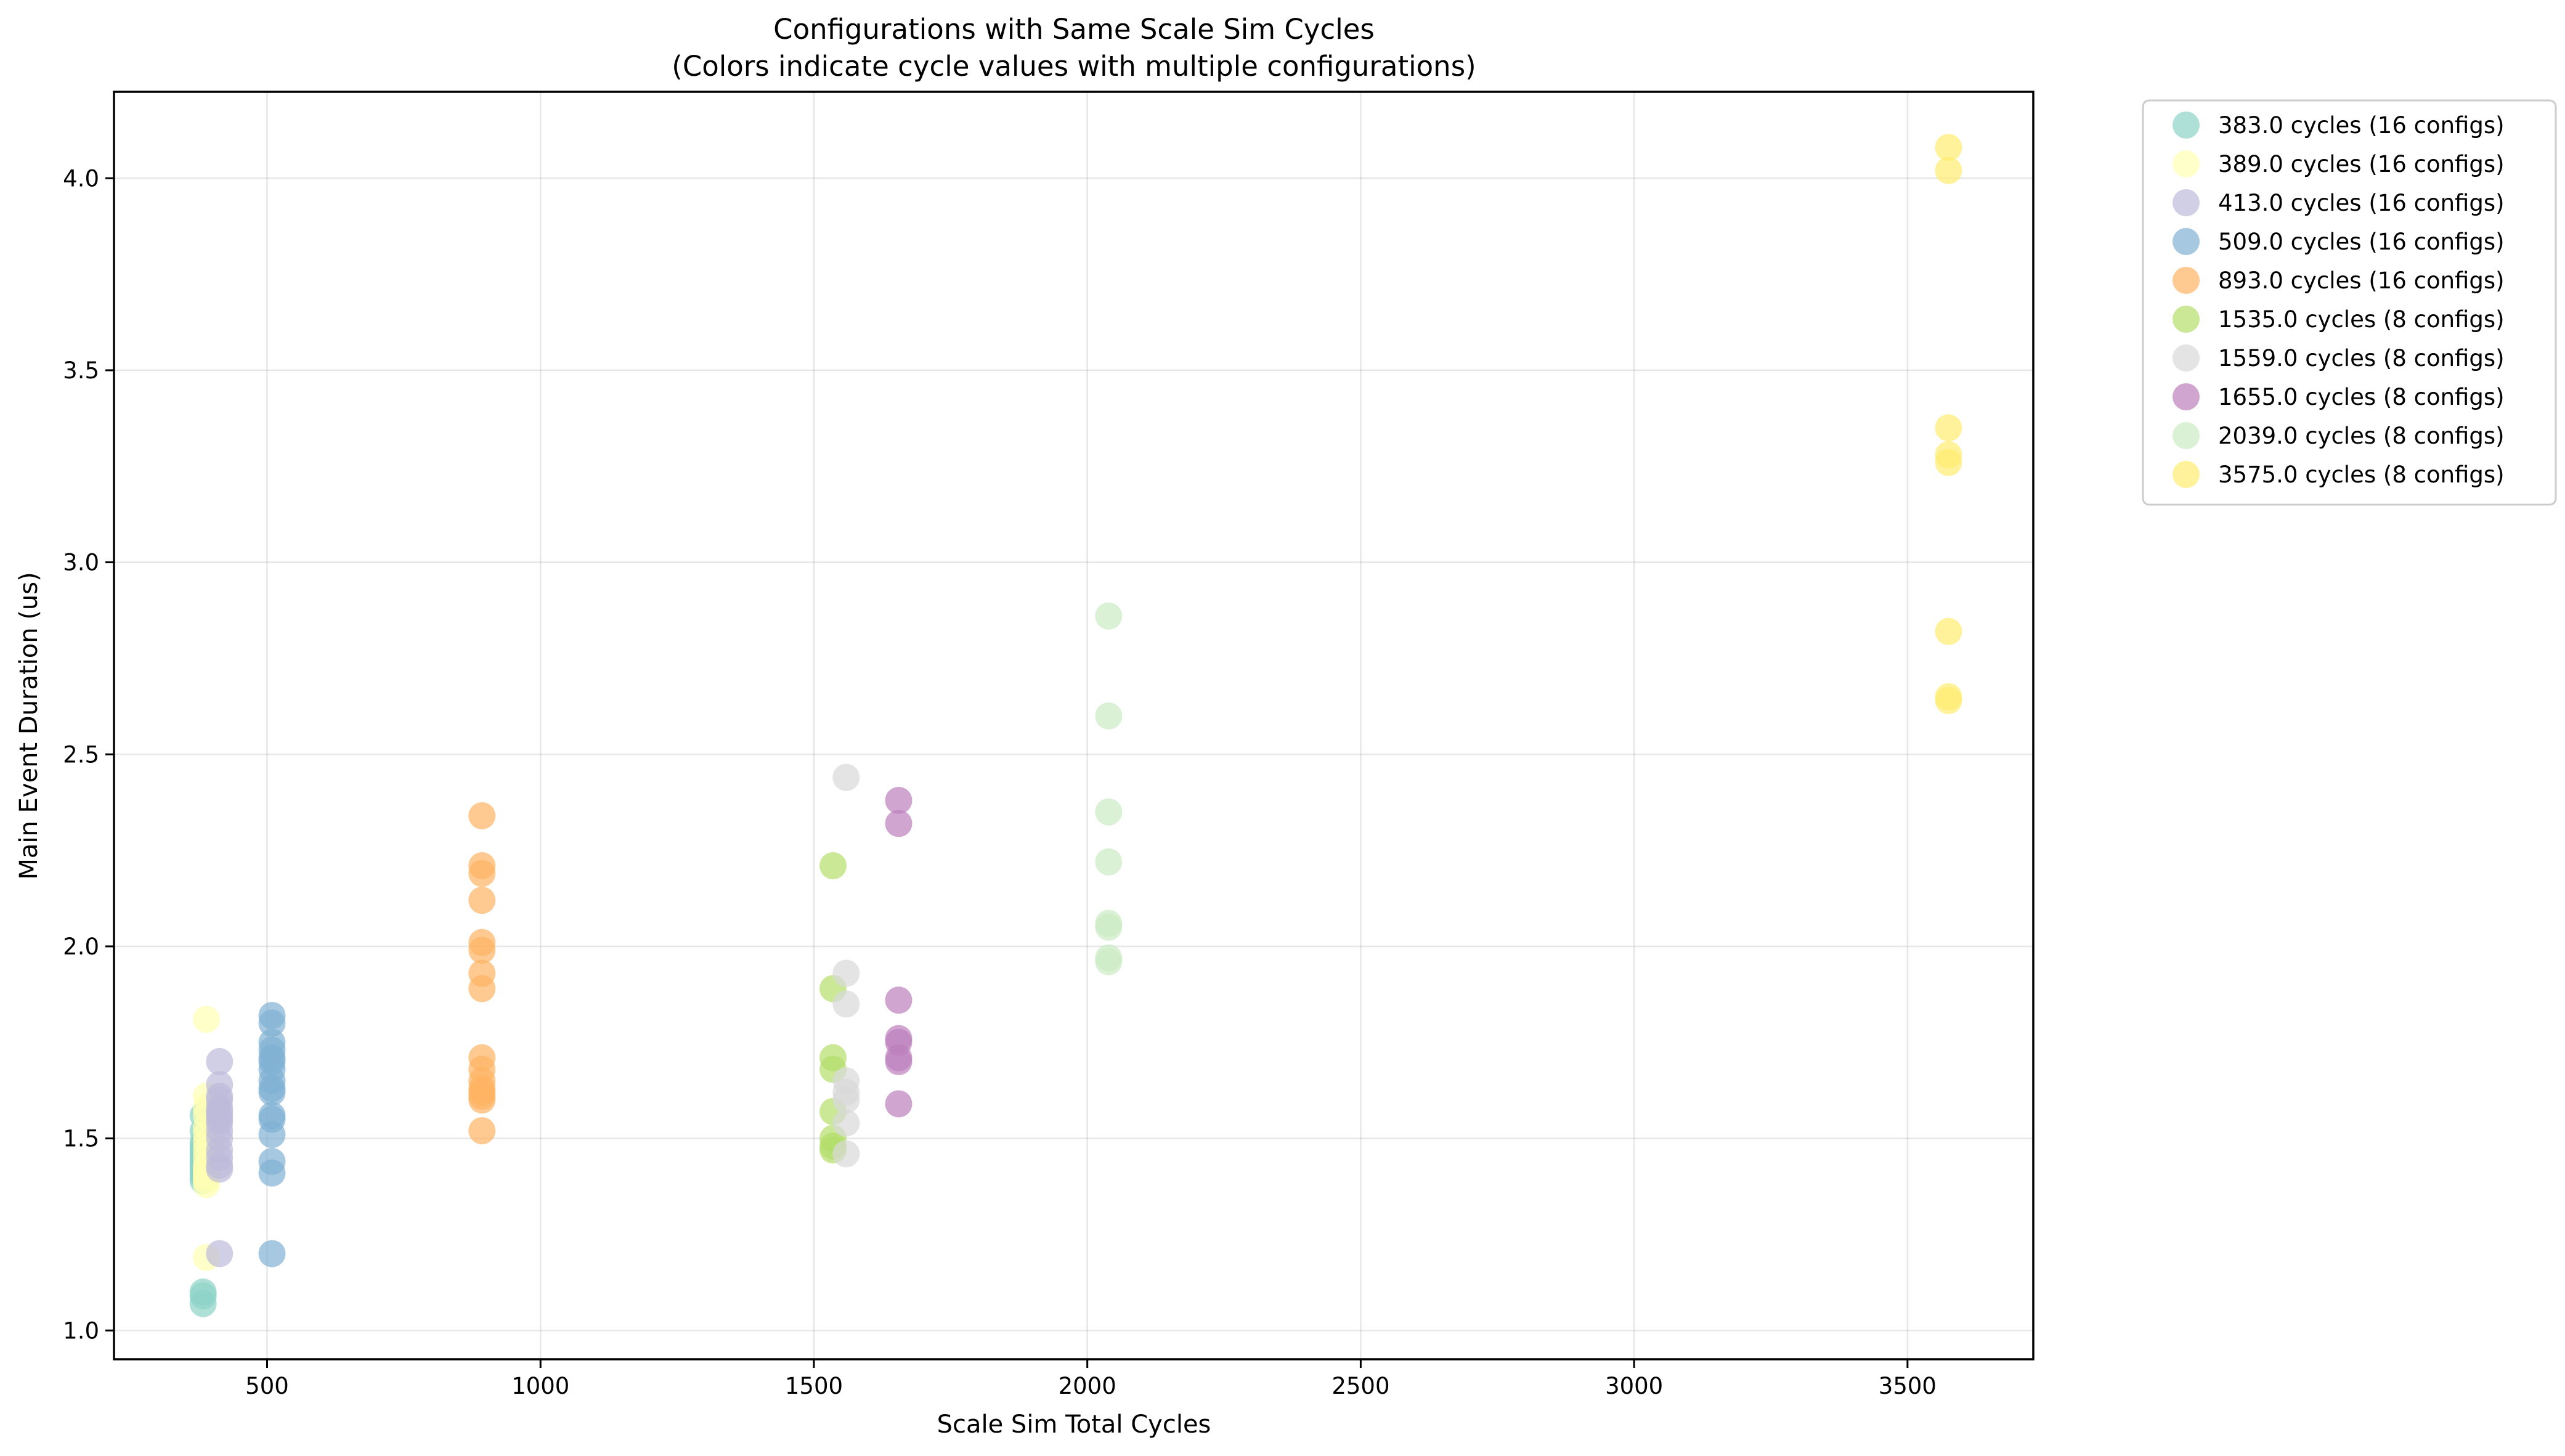  I want to click on legend-label: 1559.0 cycles (8 configs), so click(2361, 358).